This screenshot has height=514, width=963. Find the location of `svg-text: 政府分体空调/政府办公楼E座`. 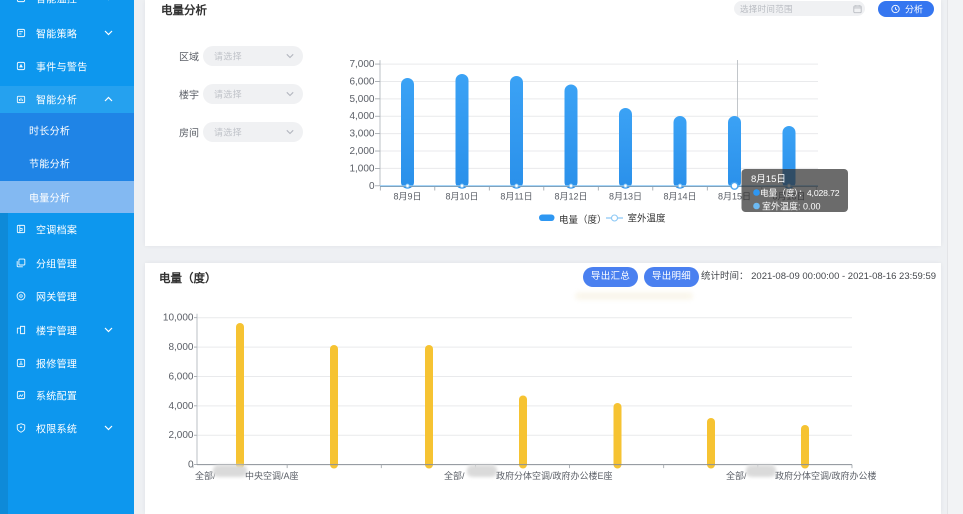

svg-text: 政府分体空调/政府办公楼E座 is located at coordinates (554, 475).